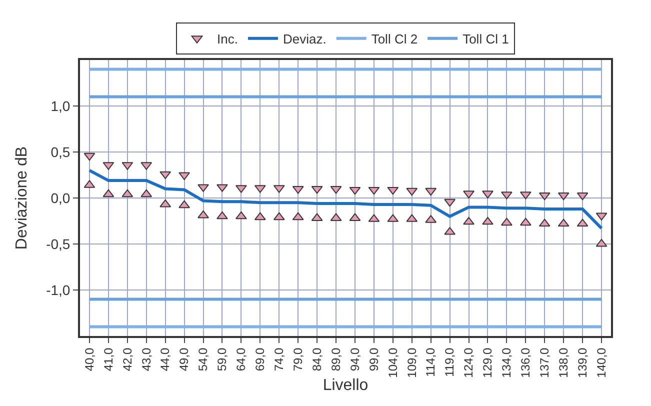 This screenshot has width=651, height=406. What do you see at coordinates (393, 362) in the screenshot?
I see `x-tick-label: 104,0` at bounding box center [393, 362].